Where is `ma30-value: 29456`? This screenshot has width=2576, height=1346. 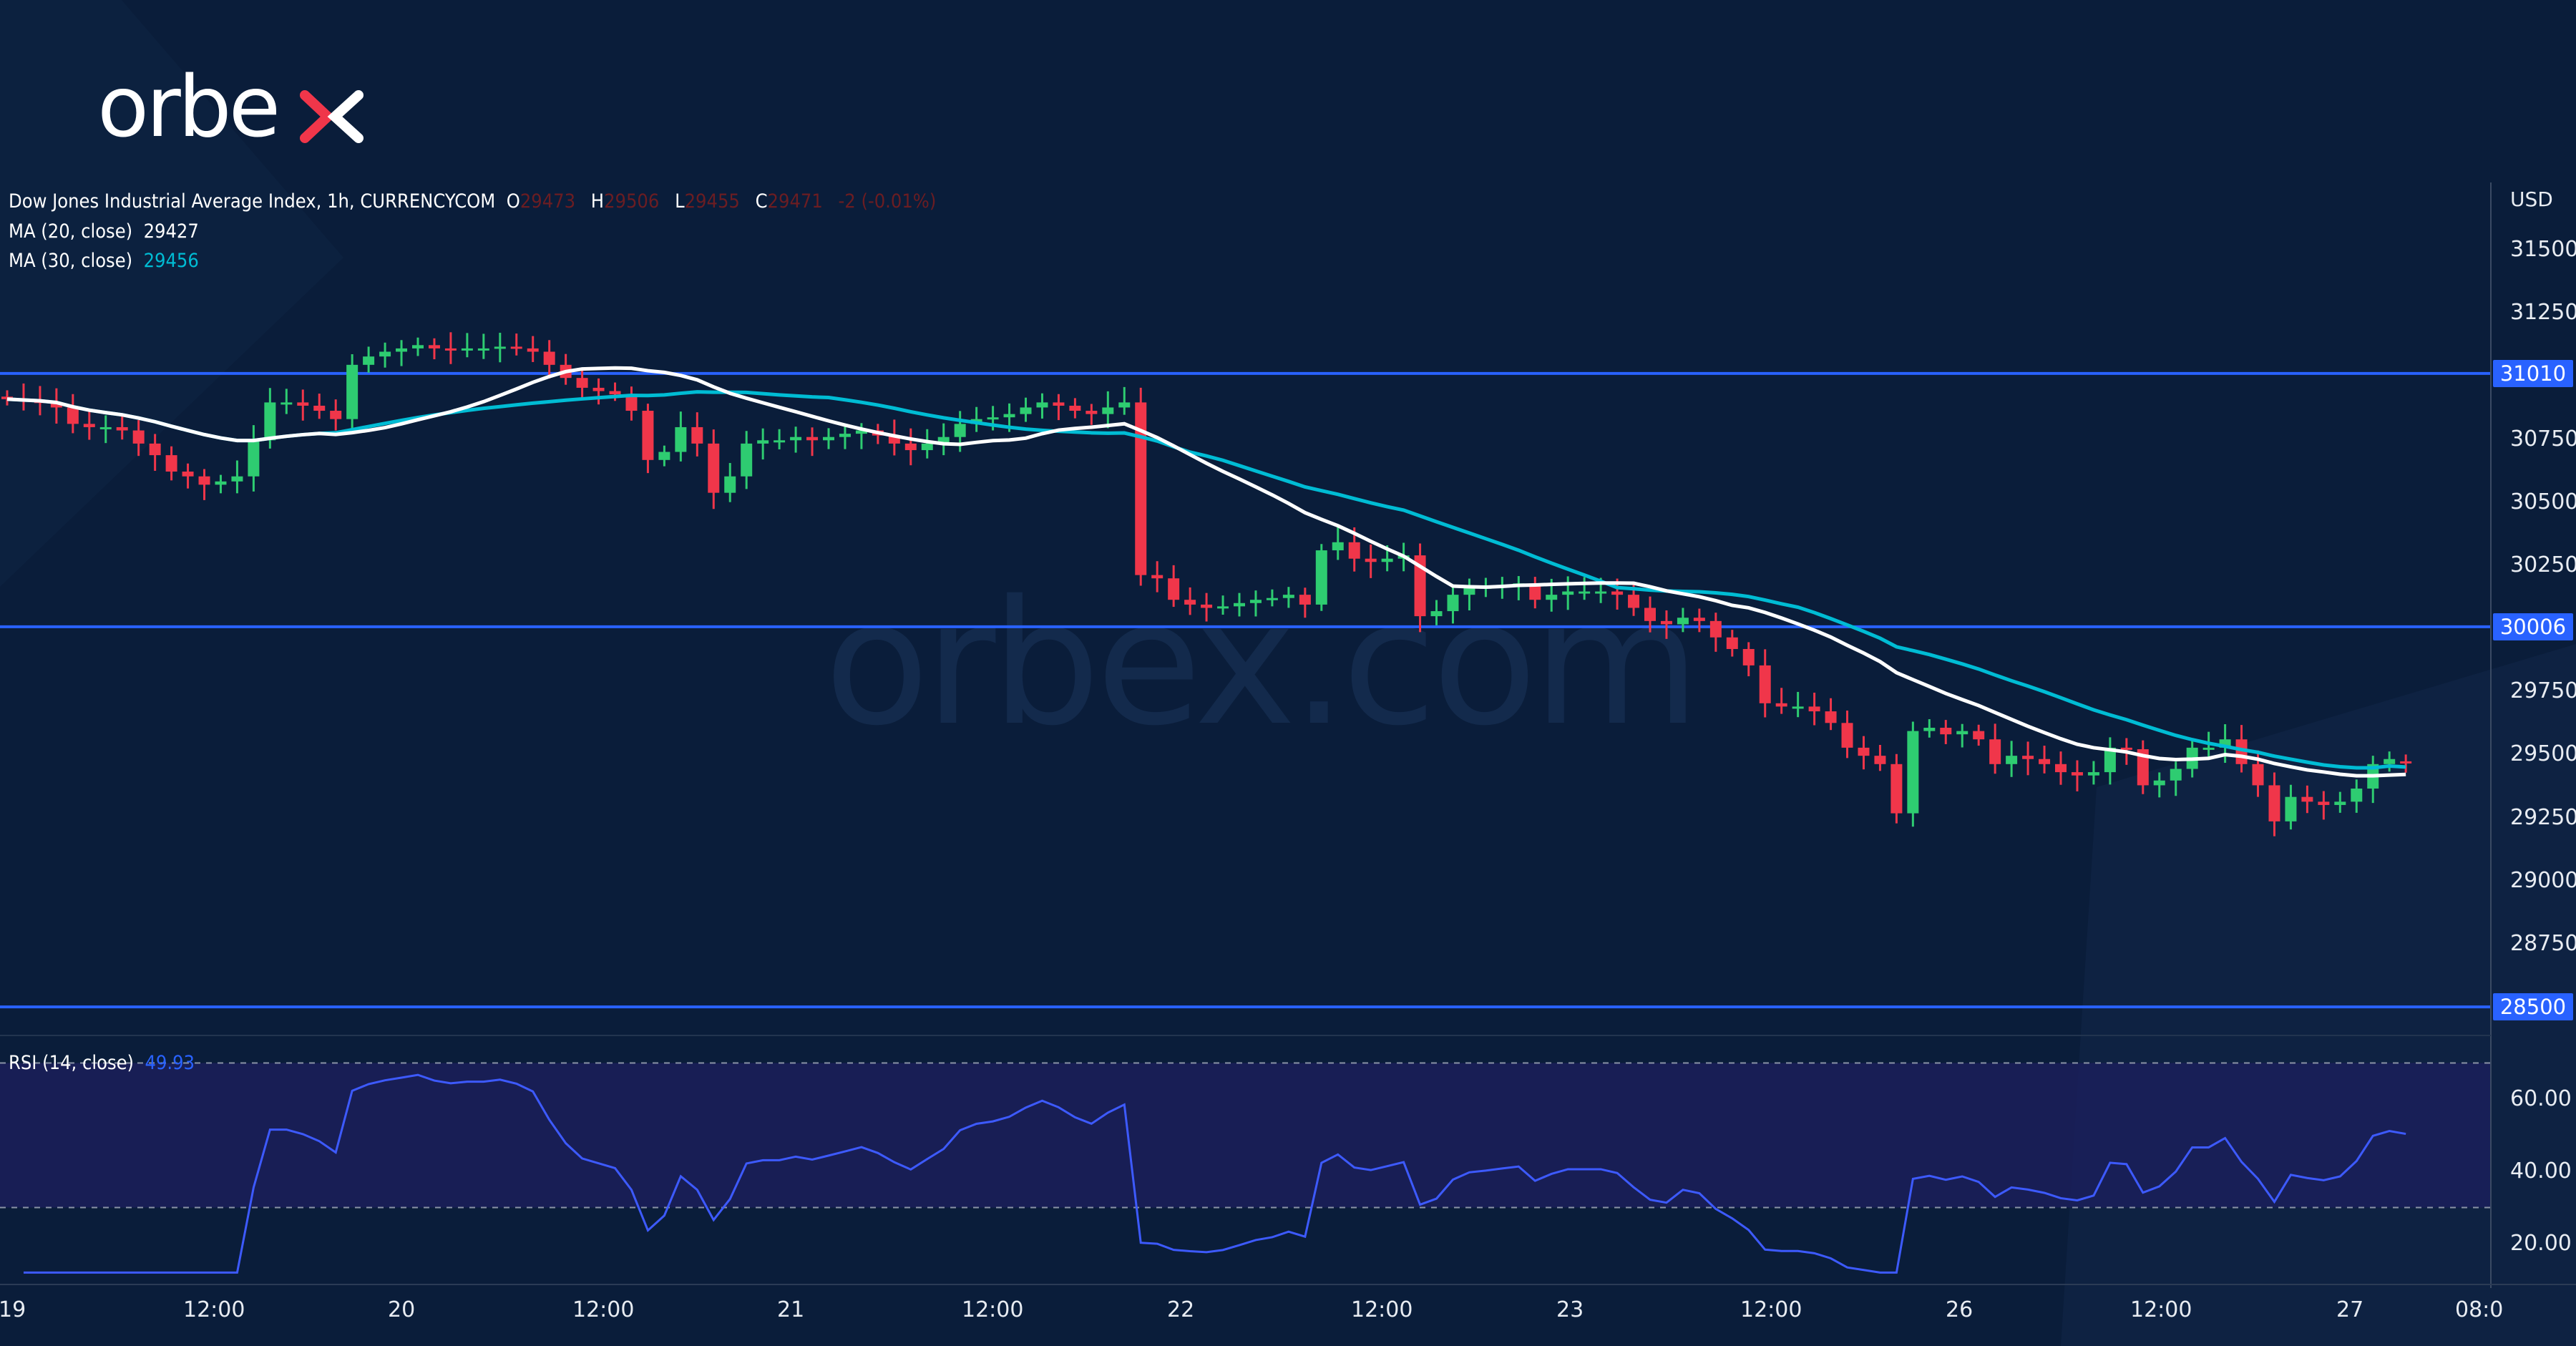 ma30-value: 29456 is located at coordinates (171, 261).